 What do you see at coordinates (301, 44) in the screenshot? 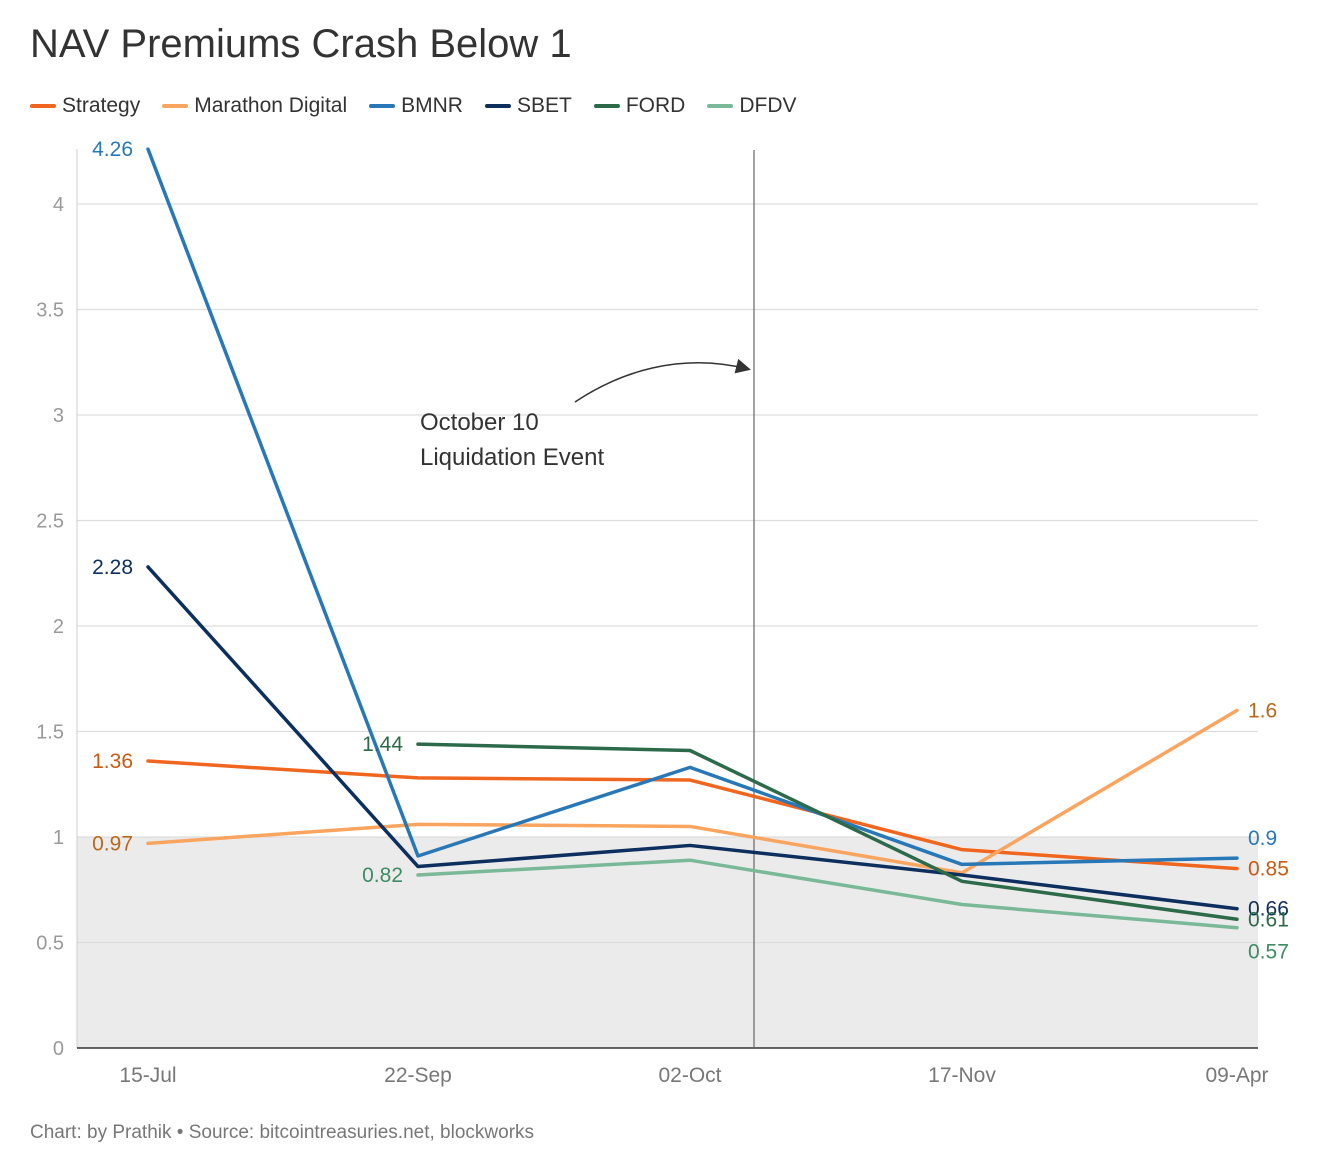
I see `chart-title: NAV Premiums Crash Below 1` at bounding box center [301, 44].